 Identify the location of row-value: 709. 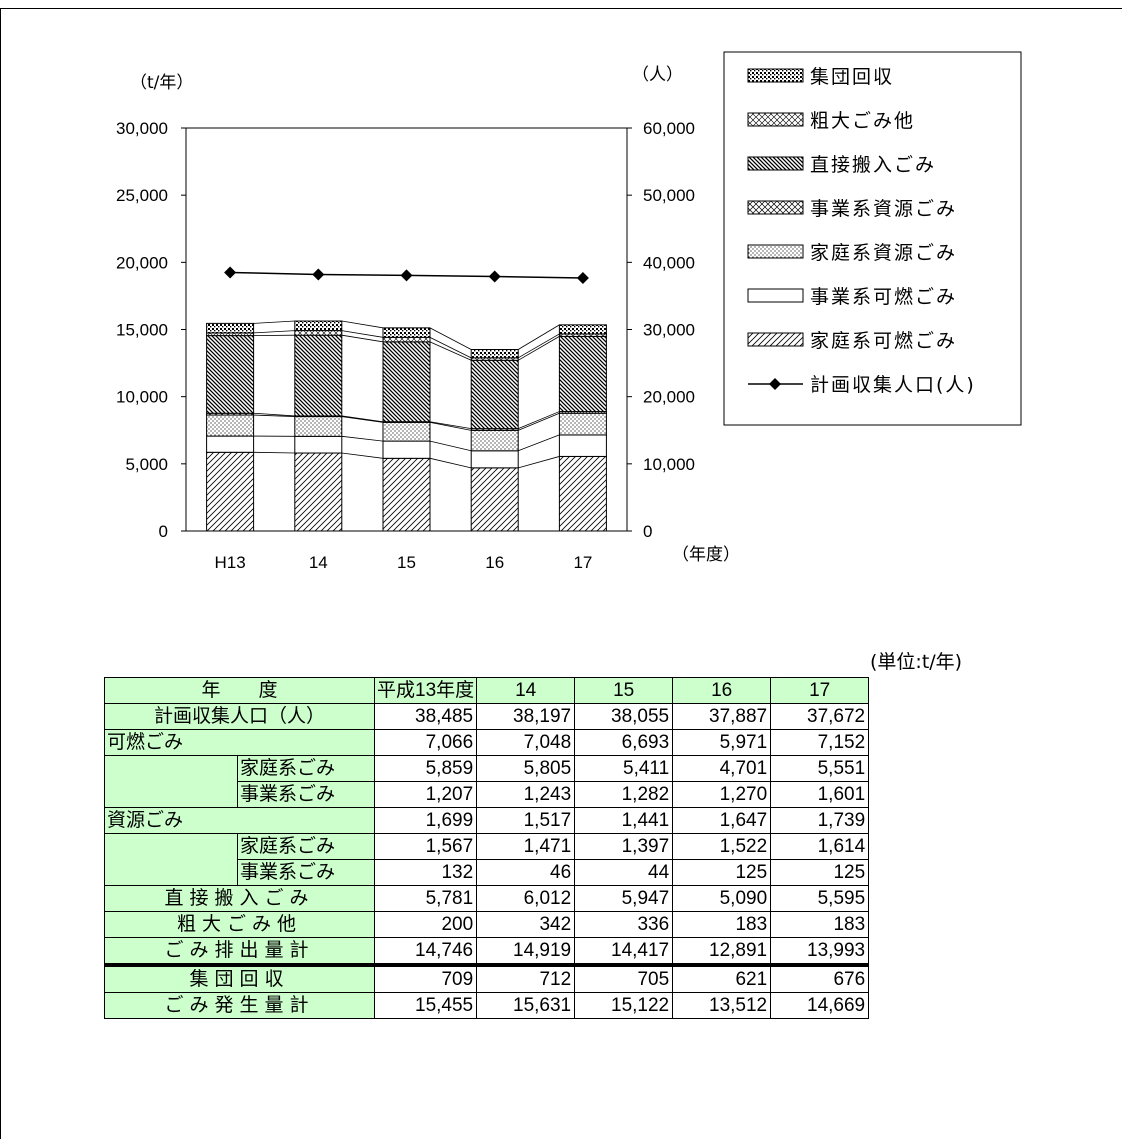
(425, 978).